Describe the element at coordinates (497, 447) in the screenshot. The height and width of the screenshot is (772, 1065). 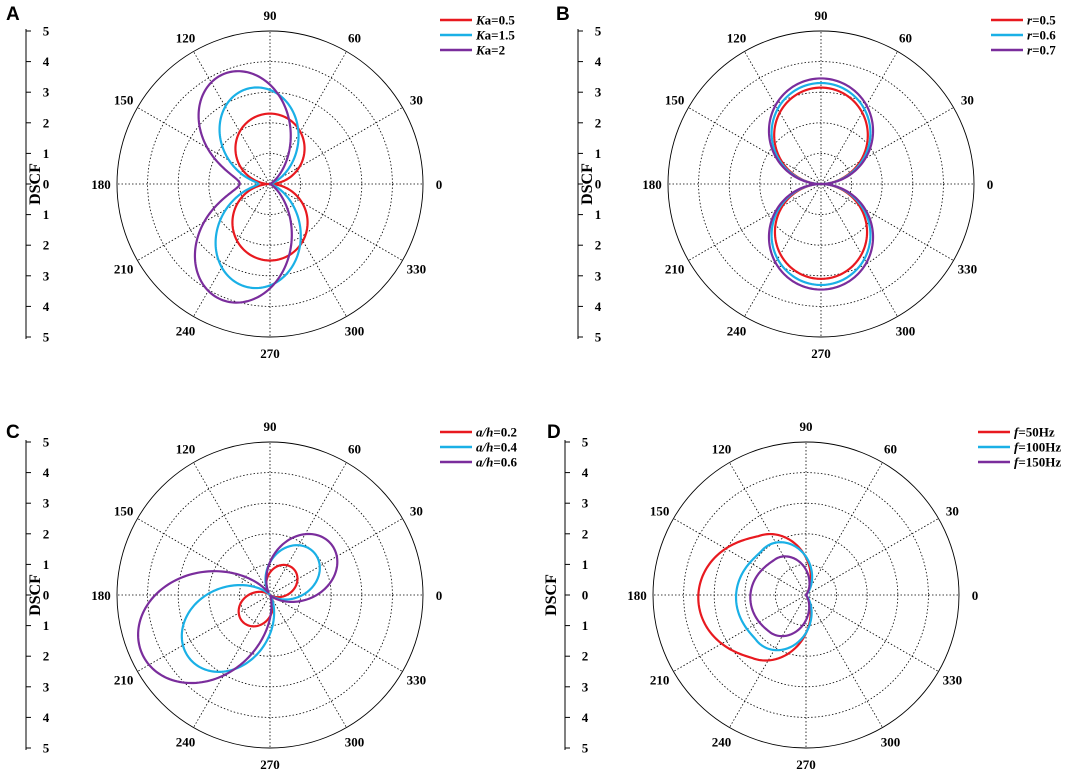
I see `legend-label: a/h=0.4` at that location.